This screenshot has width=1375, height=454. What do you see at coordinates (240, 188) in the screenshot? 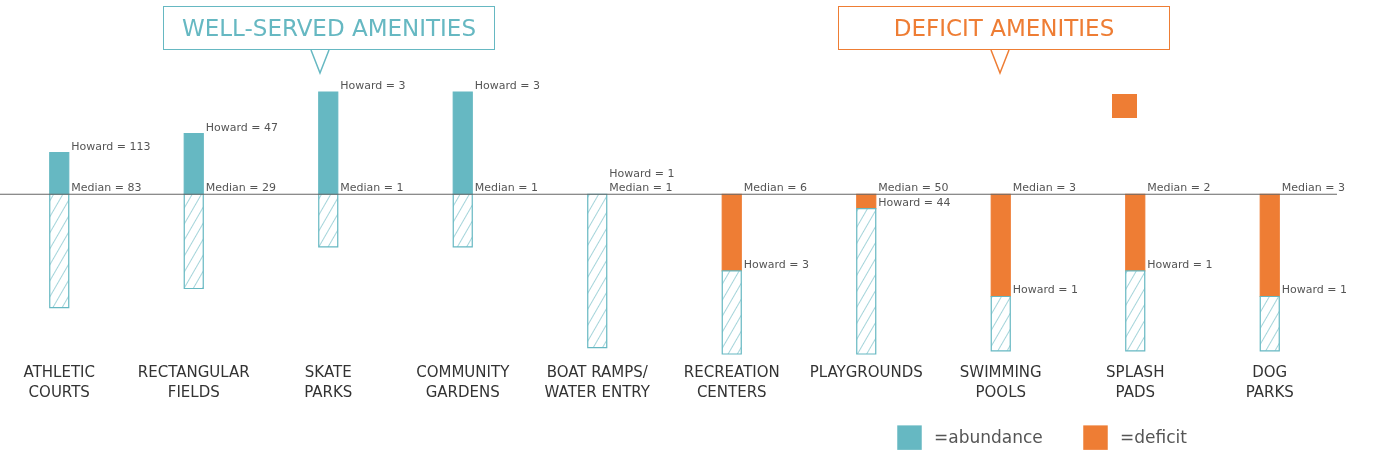
I see `annotation: Median = 29` at bounding box center [240, 188].